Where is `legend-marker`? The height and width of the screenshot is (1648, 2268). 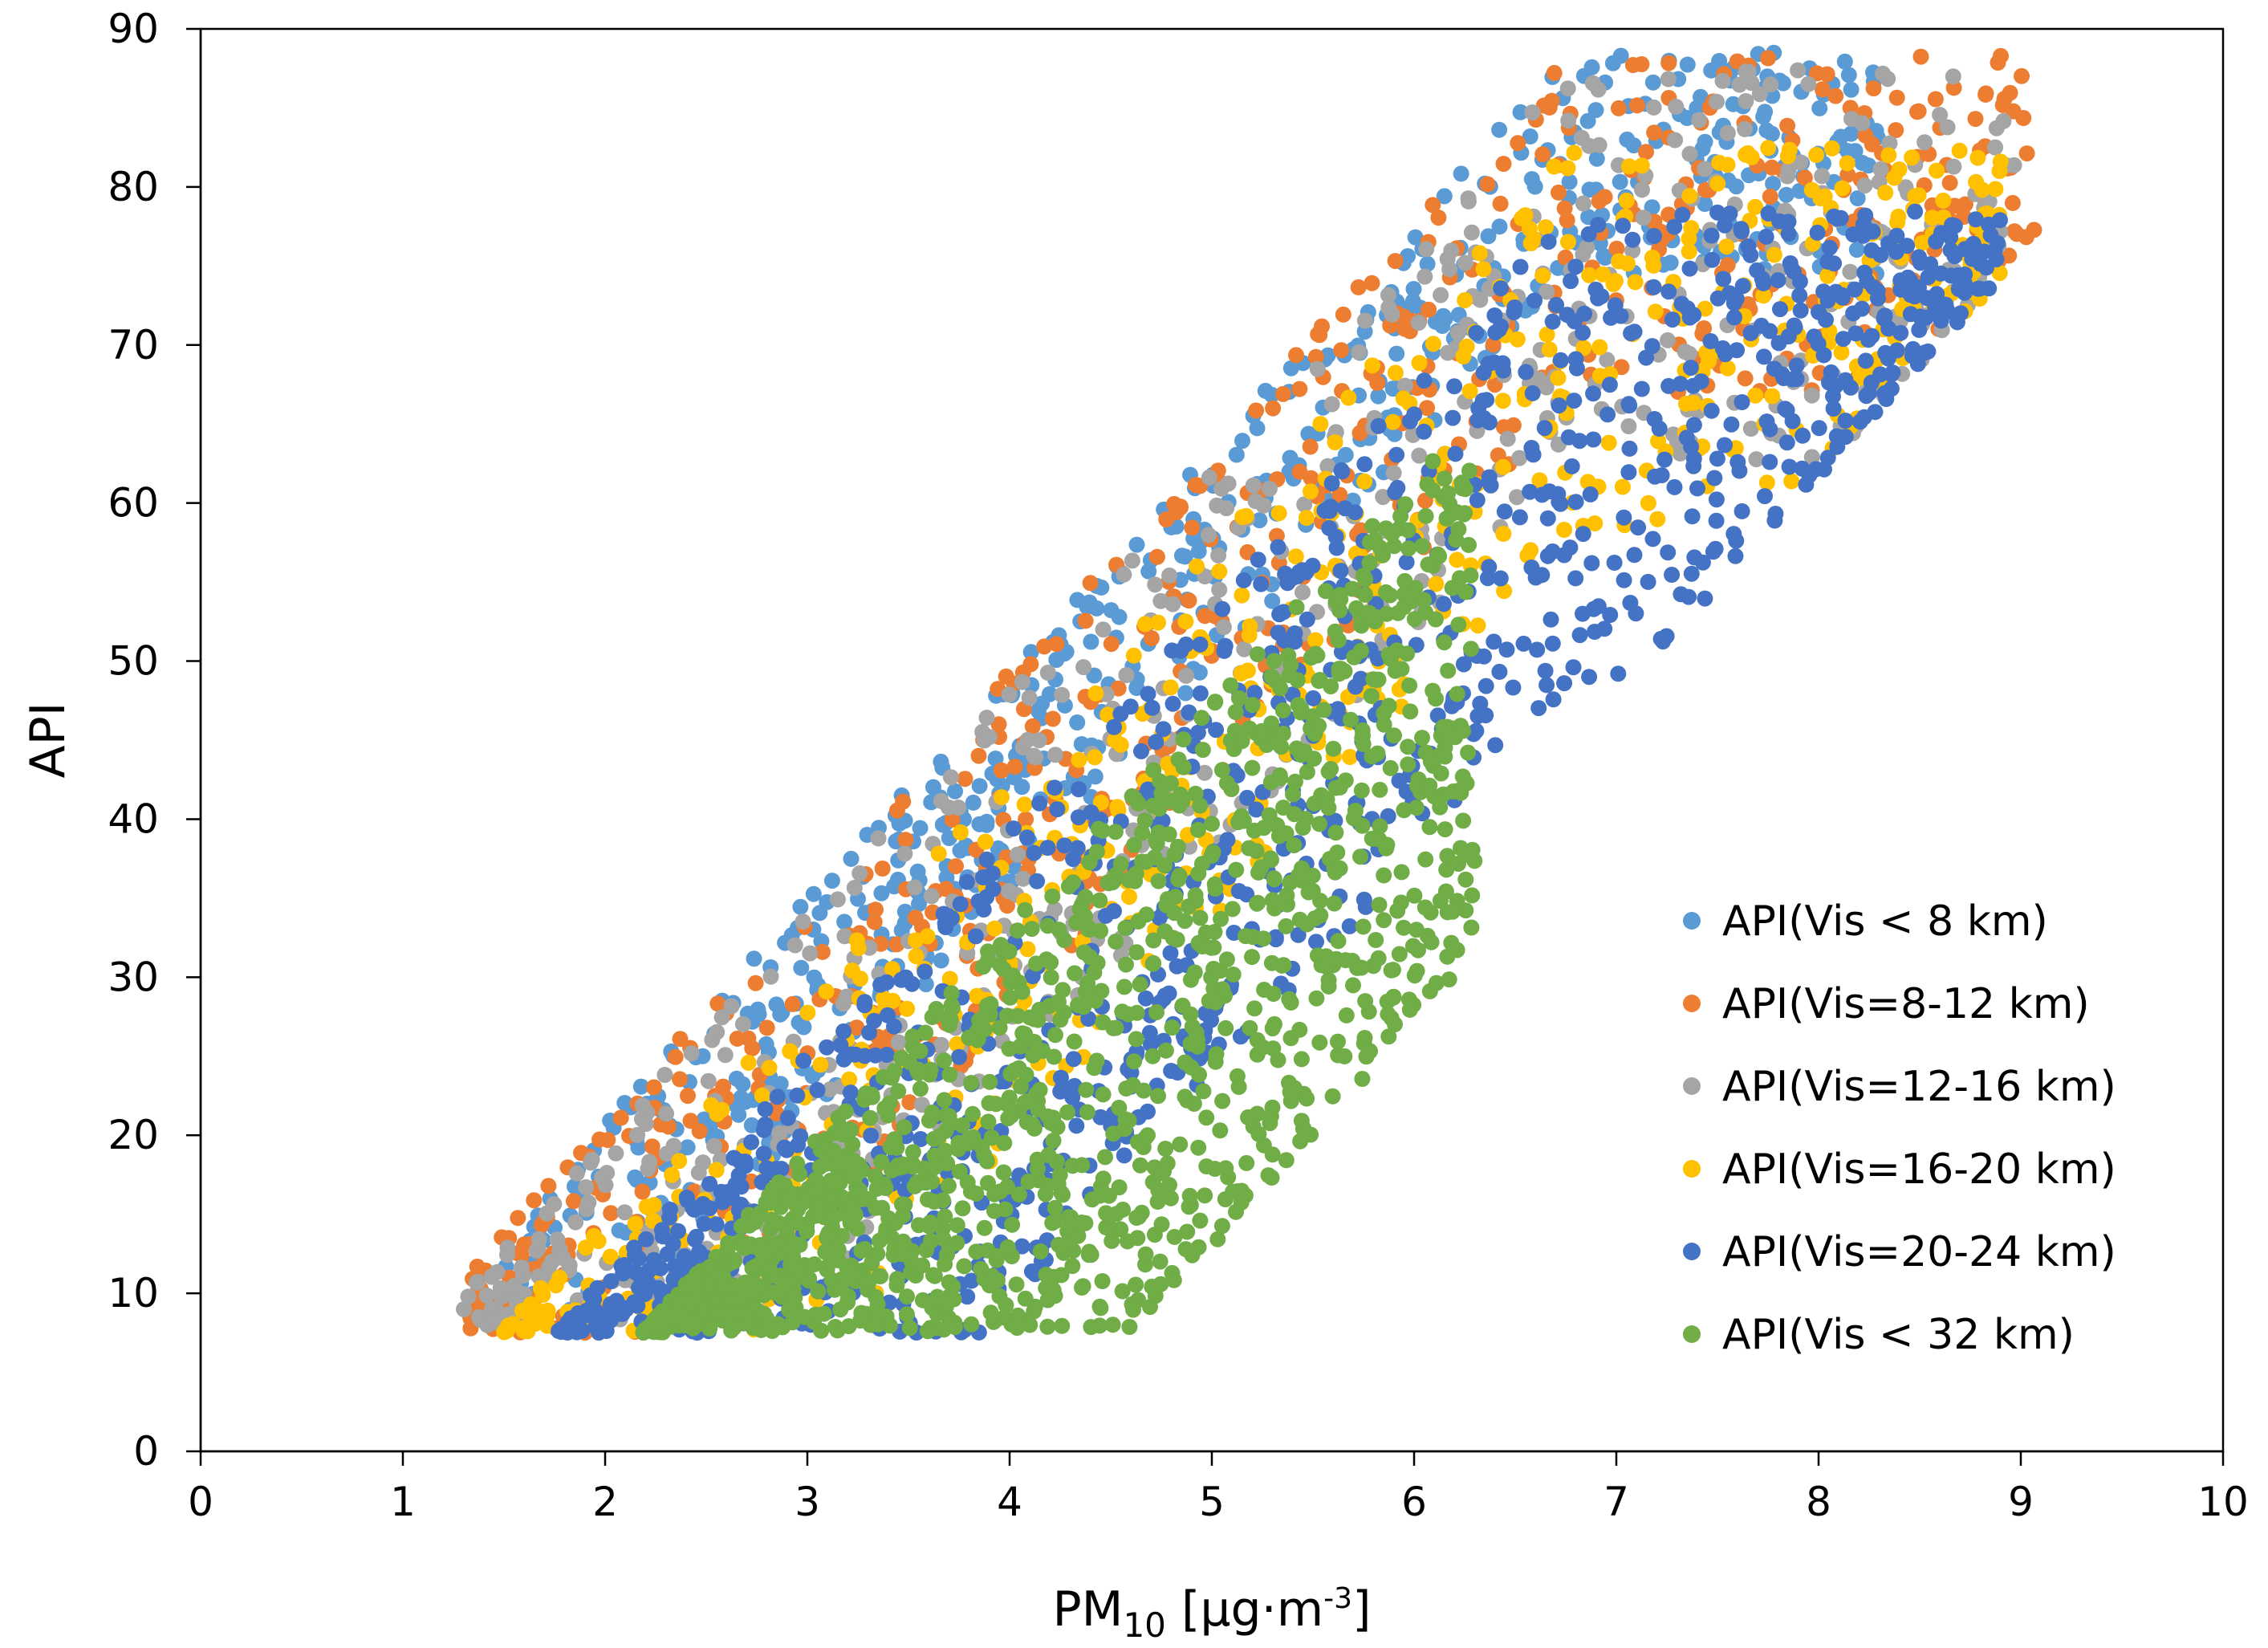 legend-marker is located at coordinates (1692, 1086).